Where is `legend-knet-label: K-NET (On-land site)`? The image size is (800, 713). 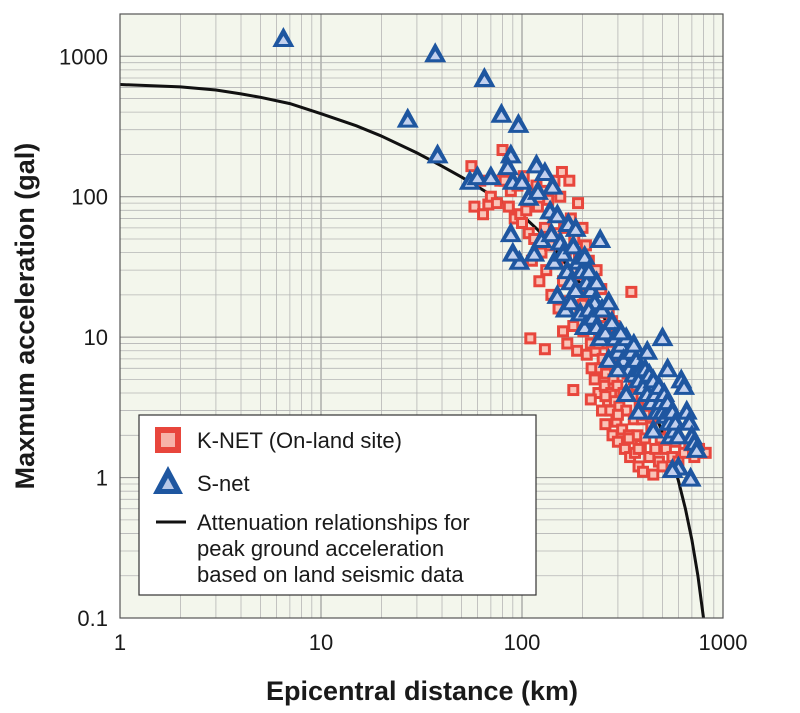 legend-knet-label: K-NET (On-land site) is located at coordinates (299, 440).